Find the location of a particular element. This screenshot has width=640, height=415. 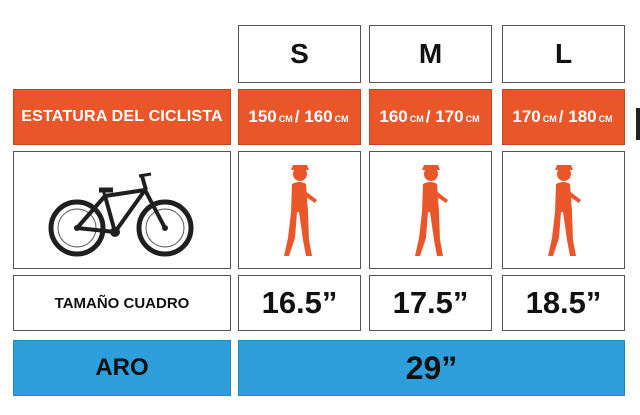

rider-icon-cell-m is located at coordinates (430, 210).